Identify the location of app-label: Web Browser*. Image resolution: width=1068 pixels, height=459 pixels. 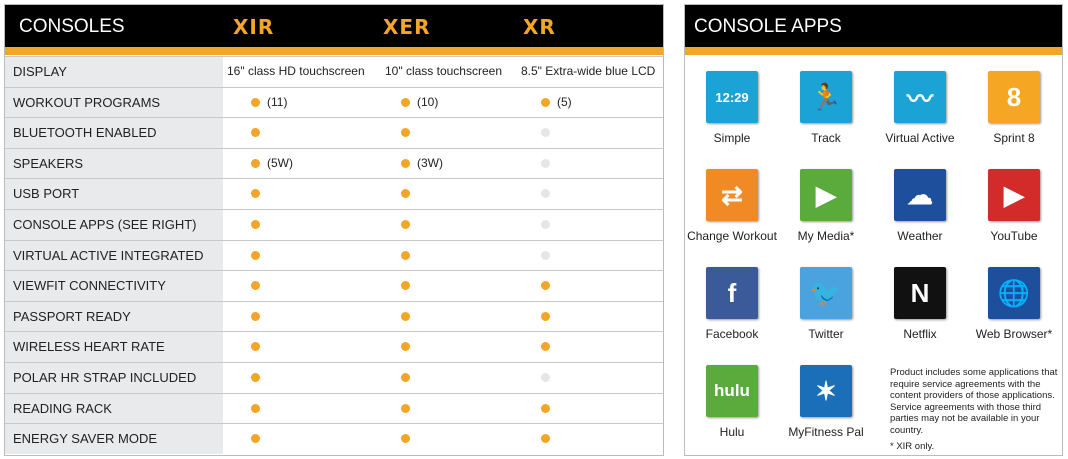
(1014, 334).